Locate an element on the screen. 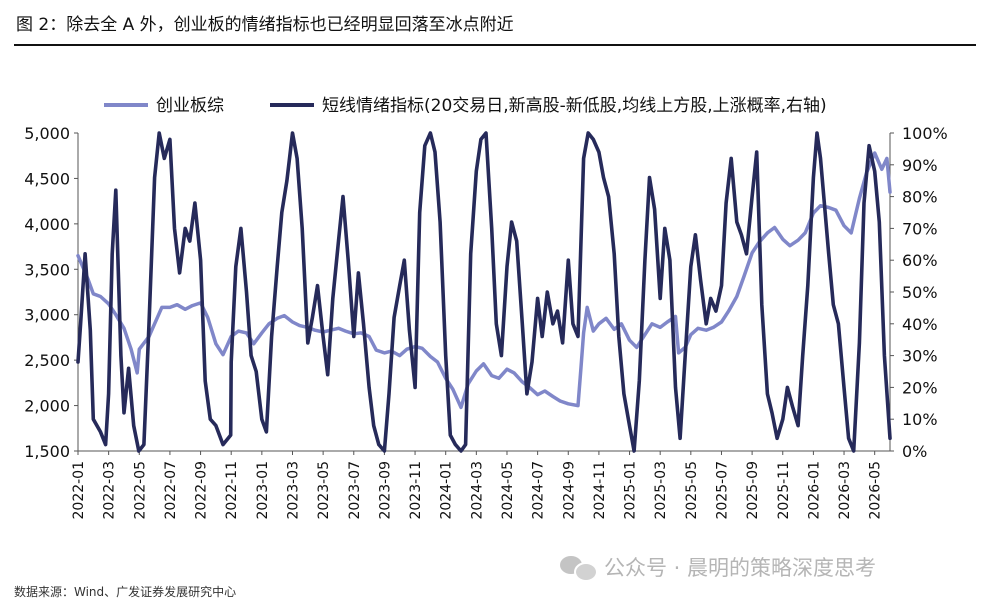 This screenshot has width=986, height=606. x-tick-label: 2023-07 is located at coordinates (355, 490).